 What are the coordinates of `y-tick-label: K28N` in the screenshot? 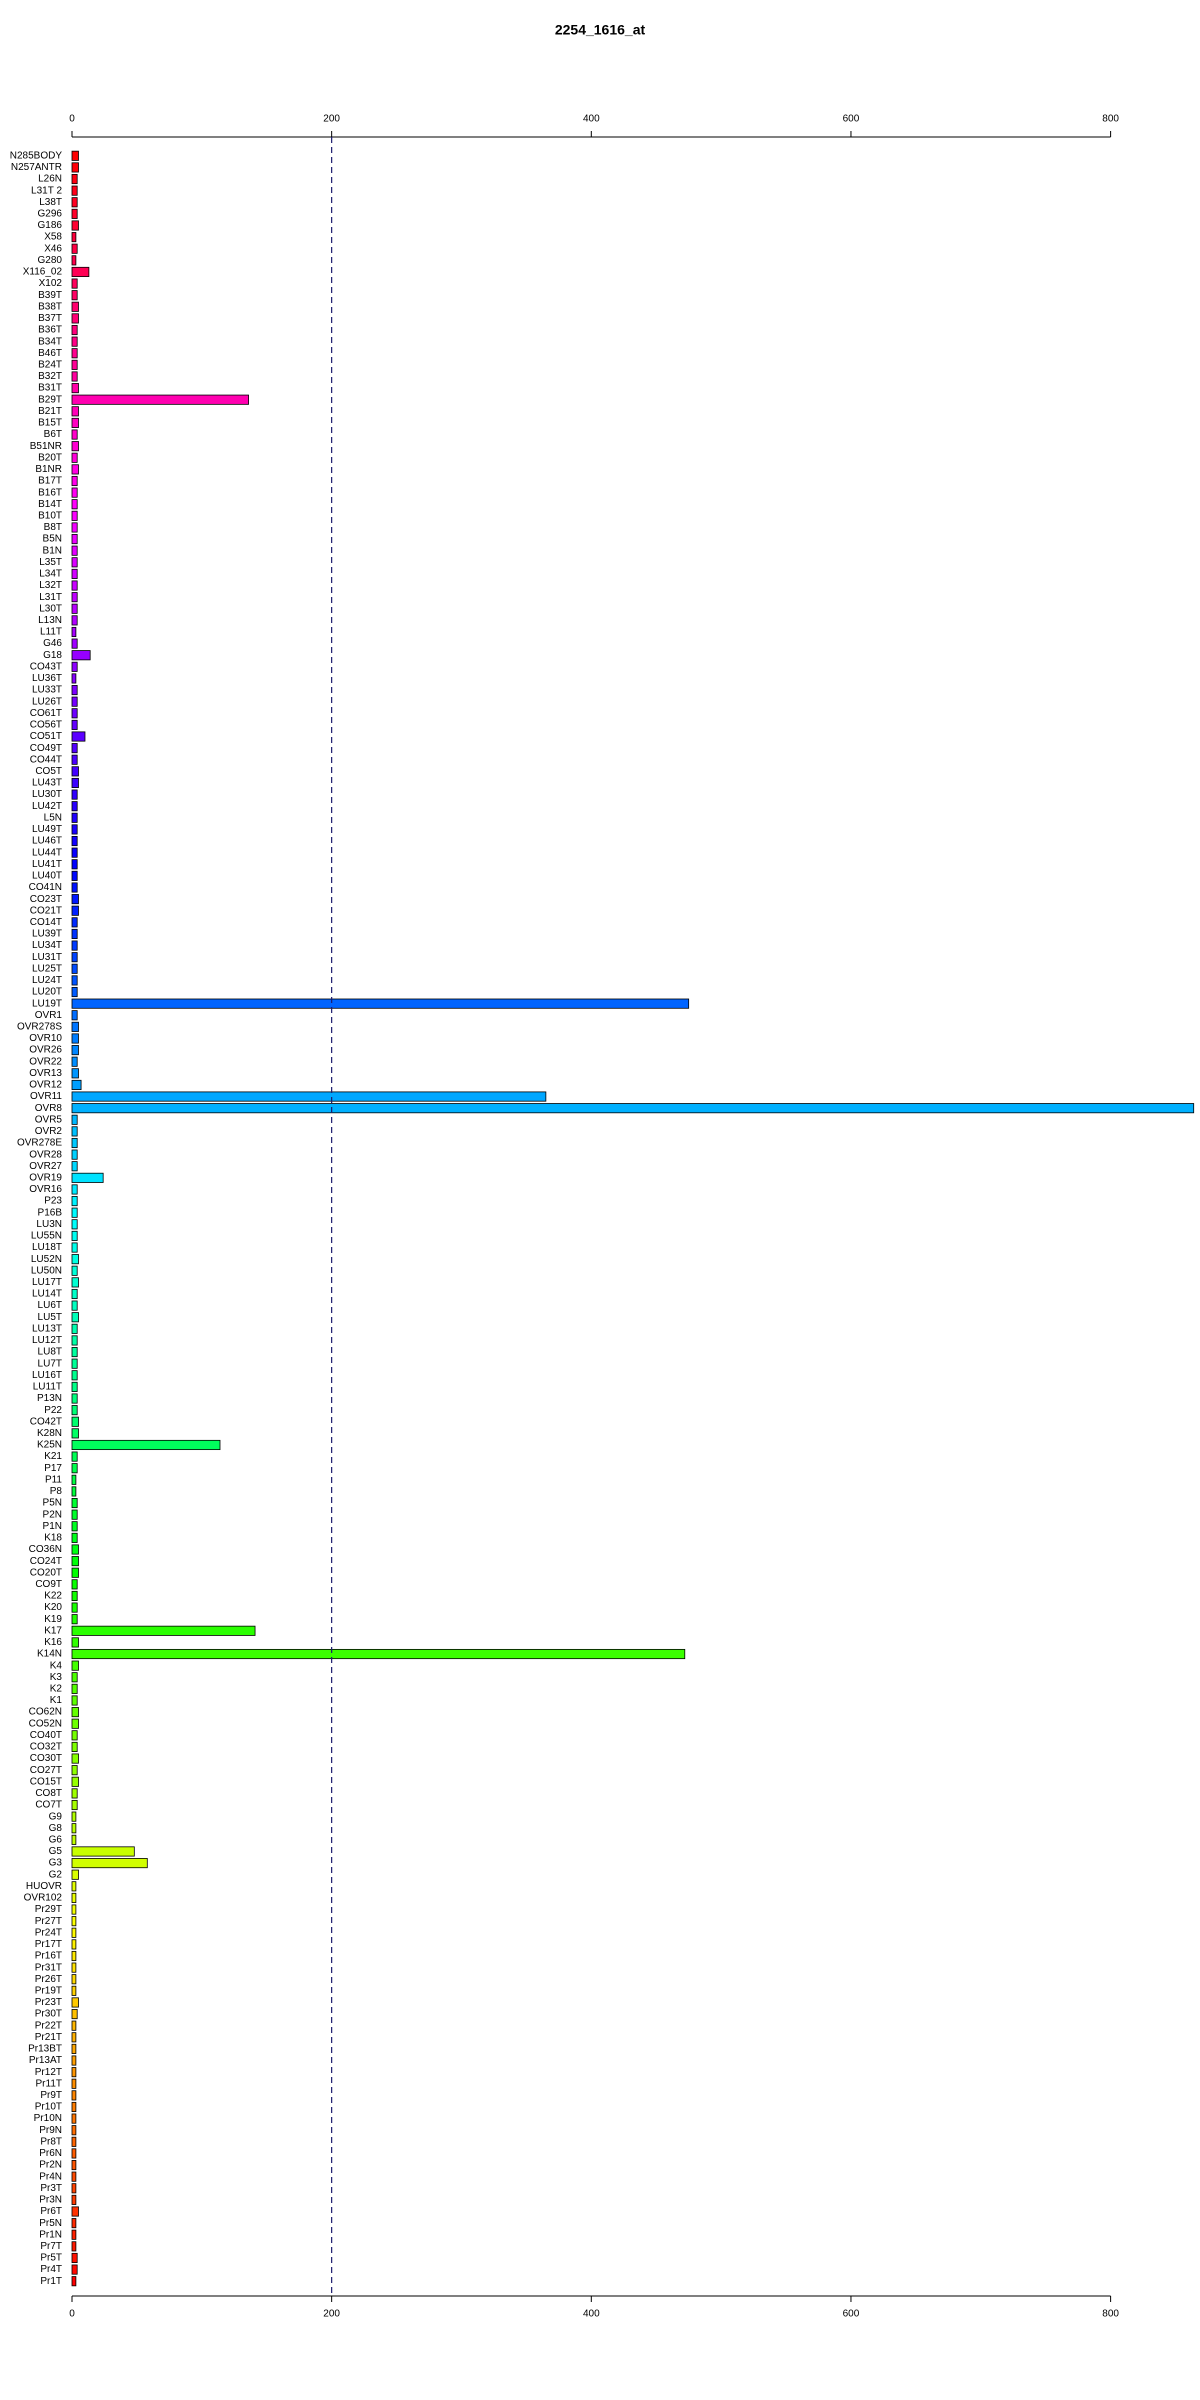 It's located at (49, 1433).